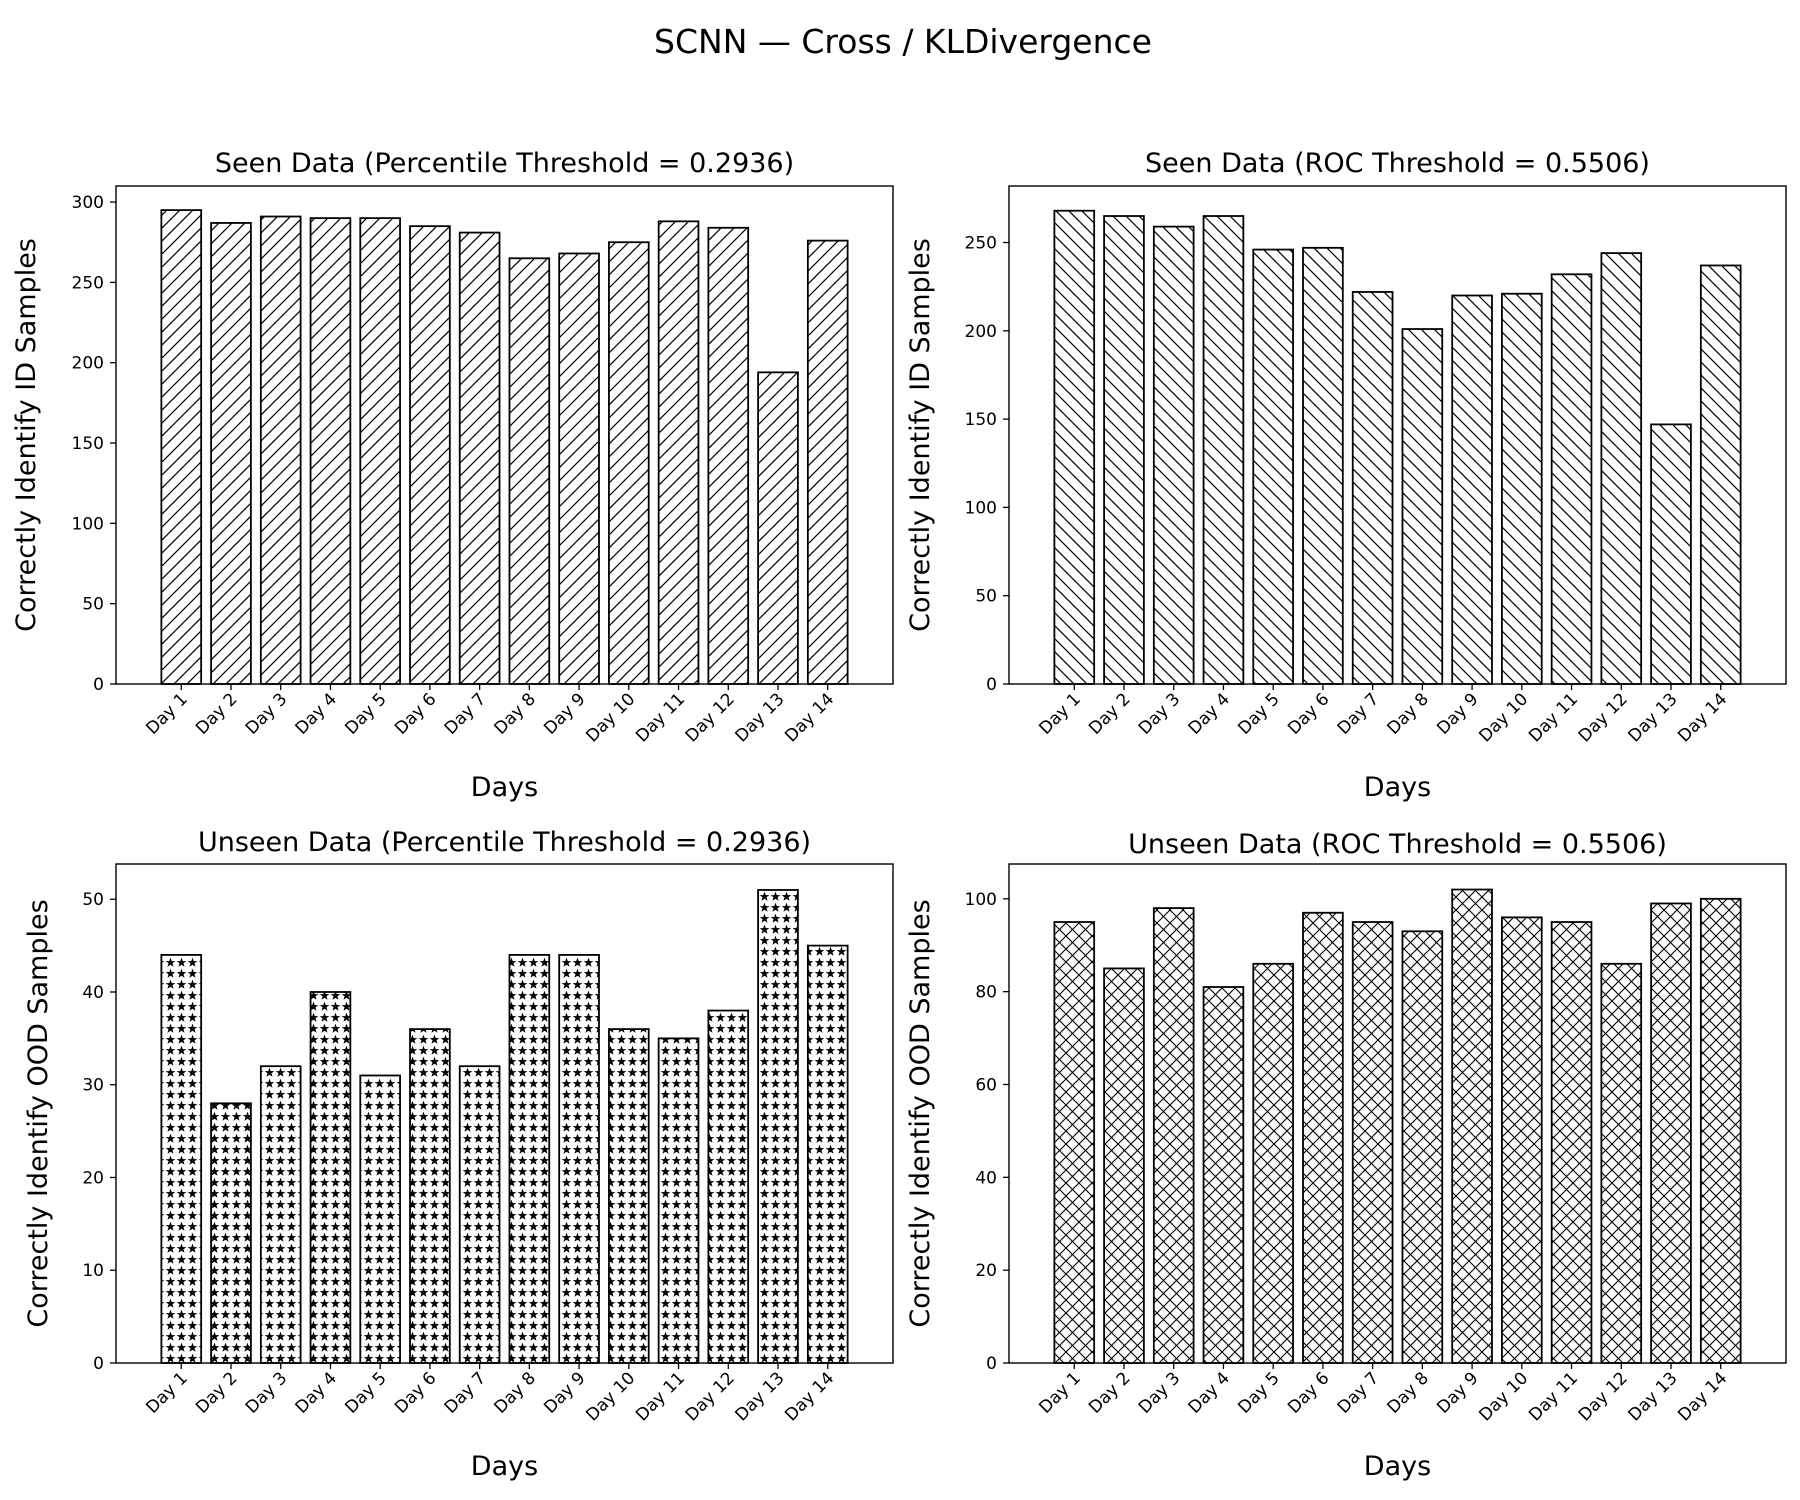  I want to click on y-tick-label: 250, so click(88, 283).